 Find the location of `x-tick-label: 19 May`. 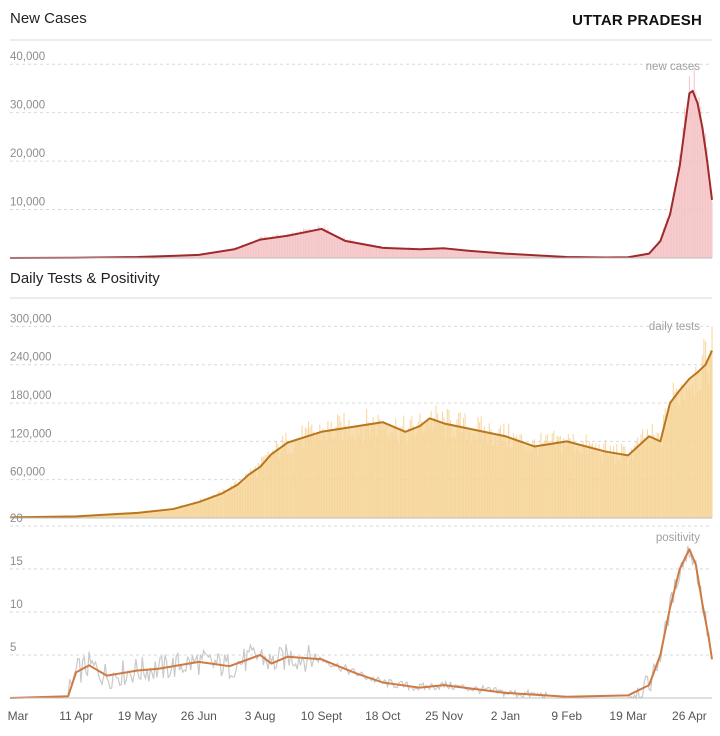

x-tick-label: 19 May is located at coordinates (137, 716).